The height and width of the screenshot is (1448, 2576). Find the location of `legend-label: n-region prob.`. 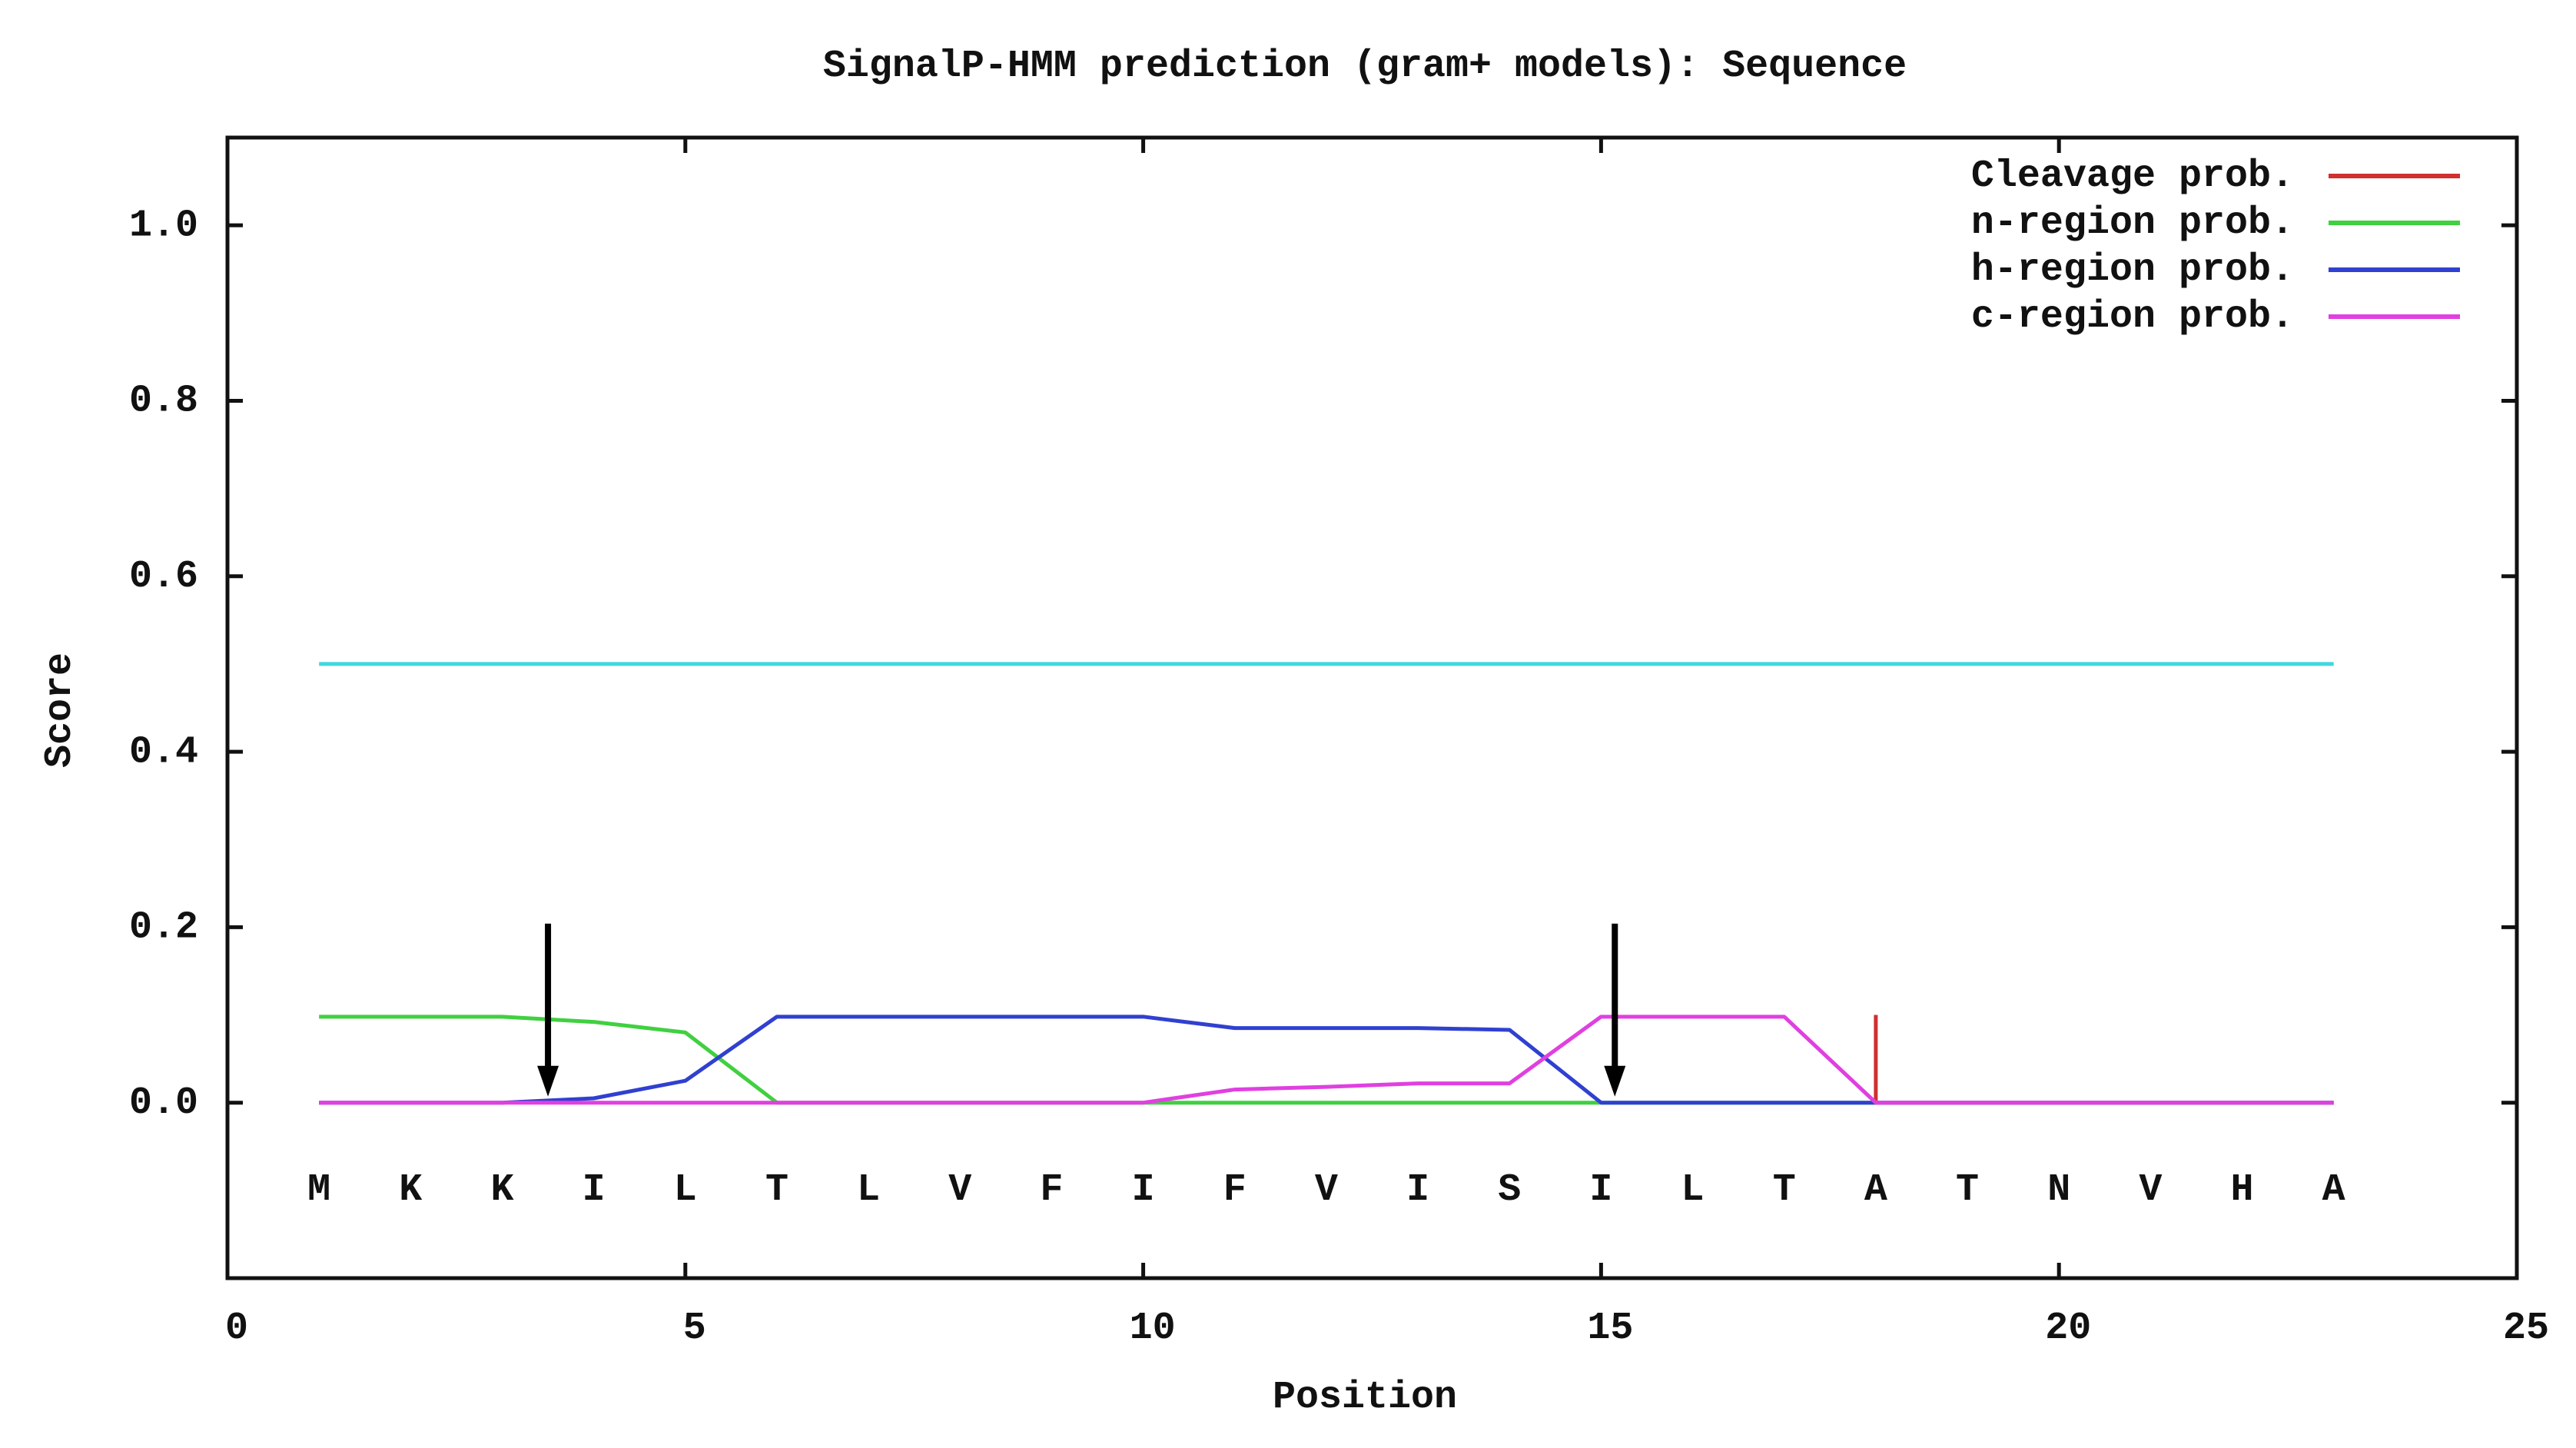

legend-label: n-region prob. is located at coordinates (2132, 223).